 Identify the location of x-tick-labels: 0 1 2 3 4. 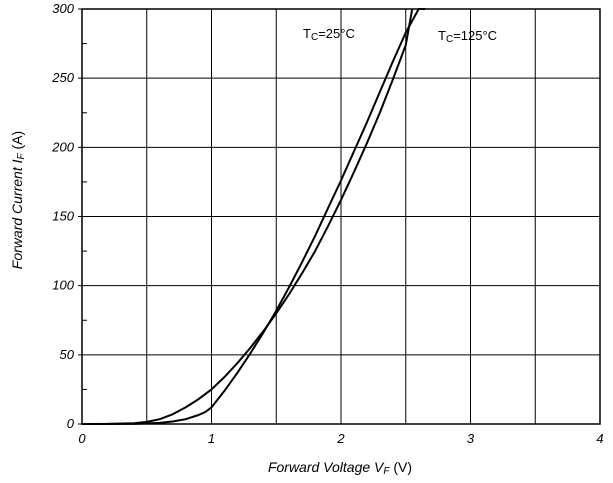
(340, 438).